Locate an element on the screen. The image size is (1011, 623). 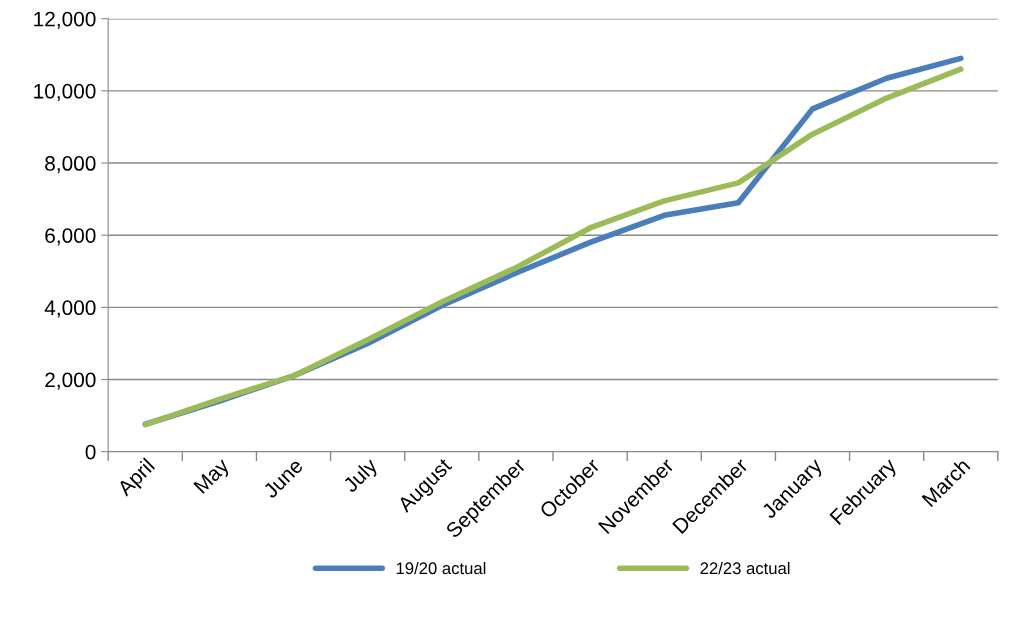
x-tick-label: July is located at coordinates (361, 476).